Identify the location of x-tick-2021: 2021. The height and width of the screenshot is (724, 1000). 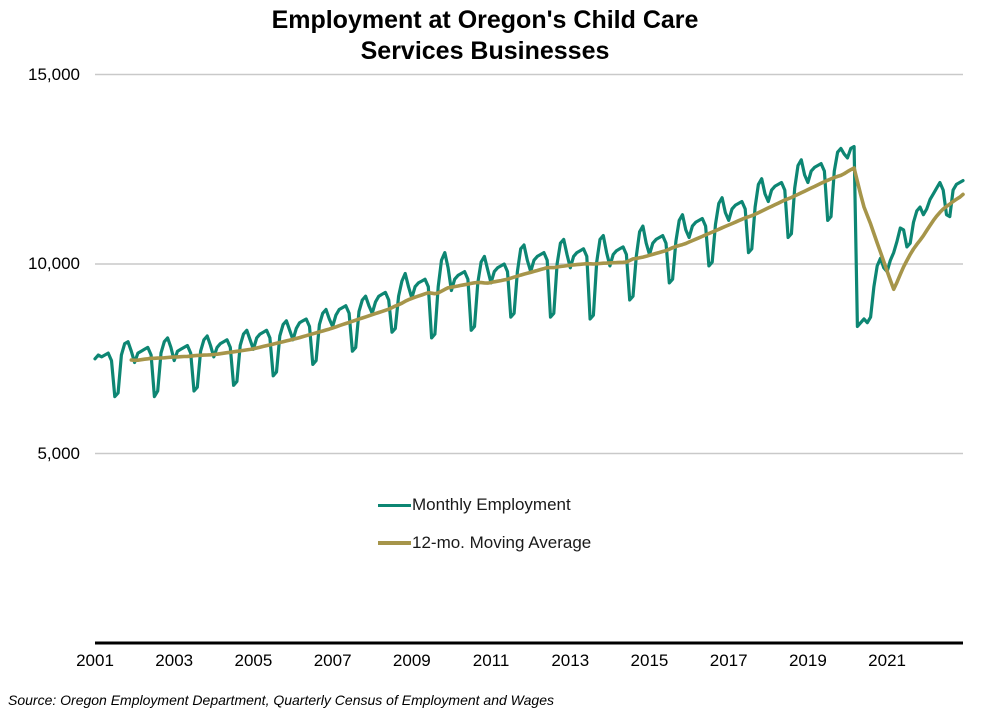
(887, 660).